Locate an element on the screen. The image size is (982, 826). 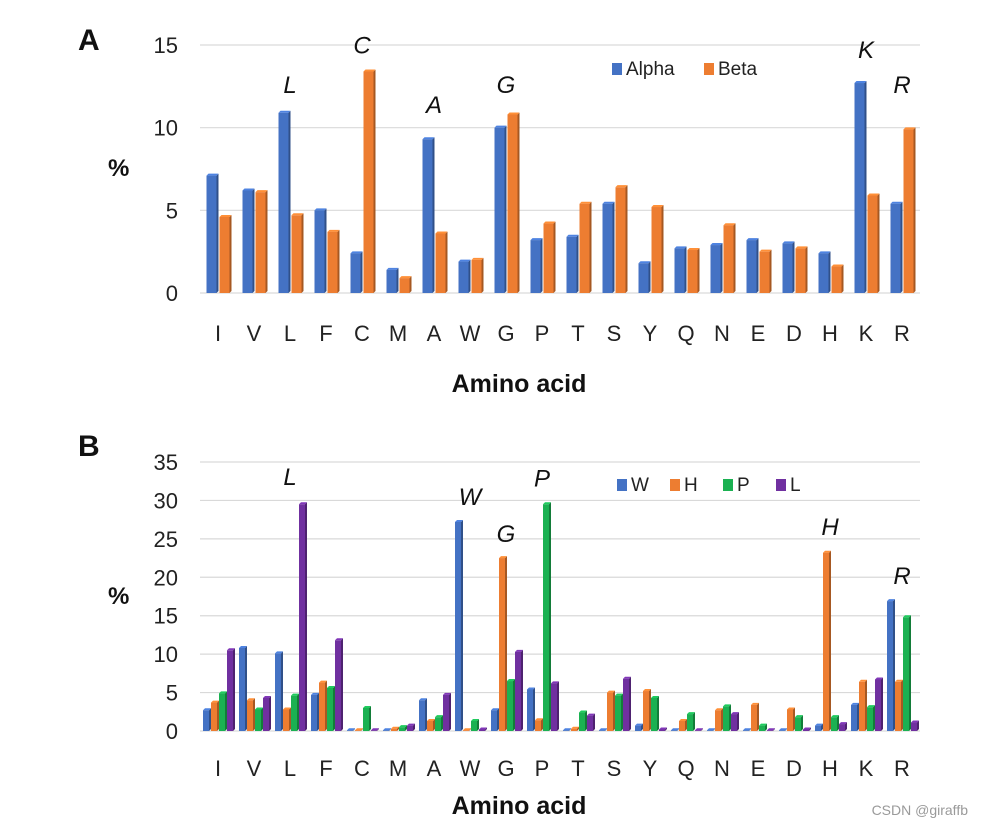
bar-p-C is located at coordinates (367, 718).